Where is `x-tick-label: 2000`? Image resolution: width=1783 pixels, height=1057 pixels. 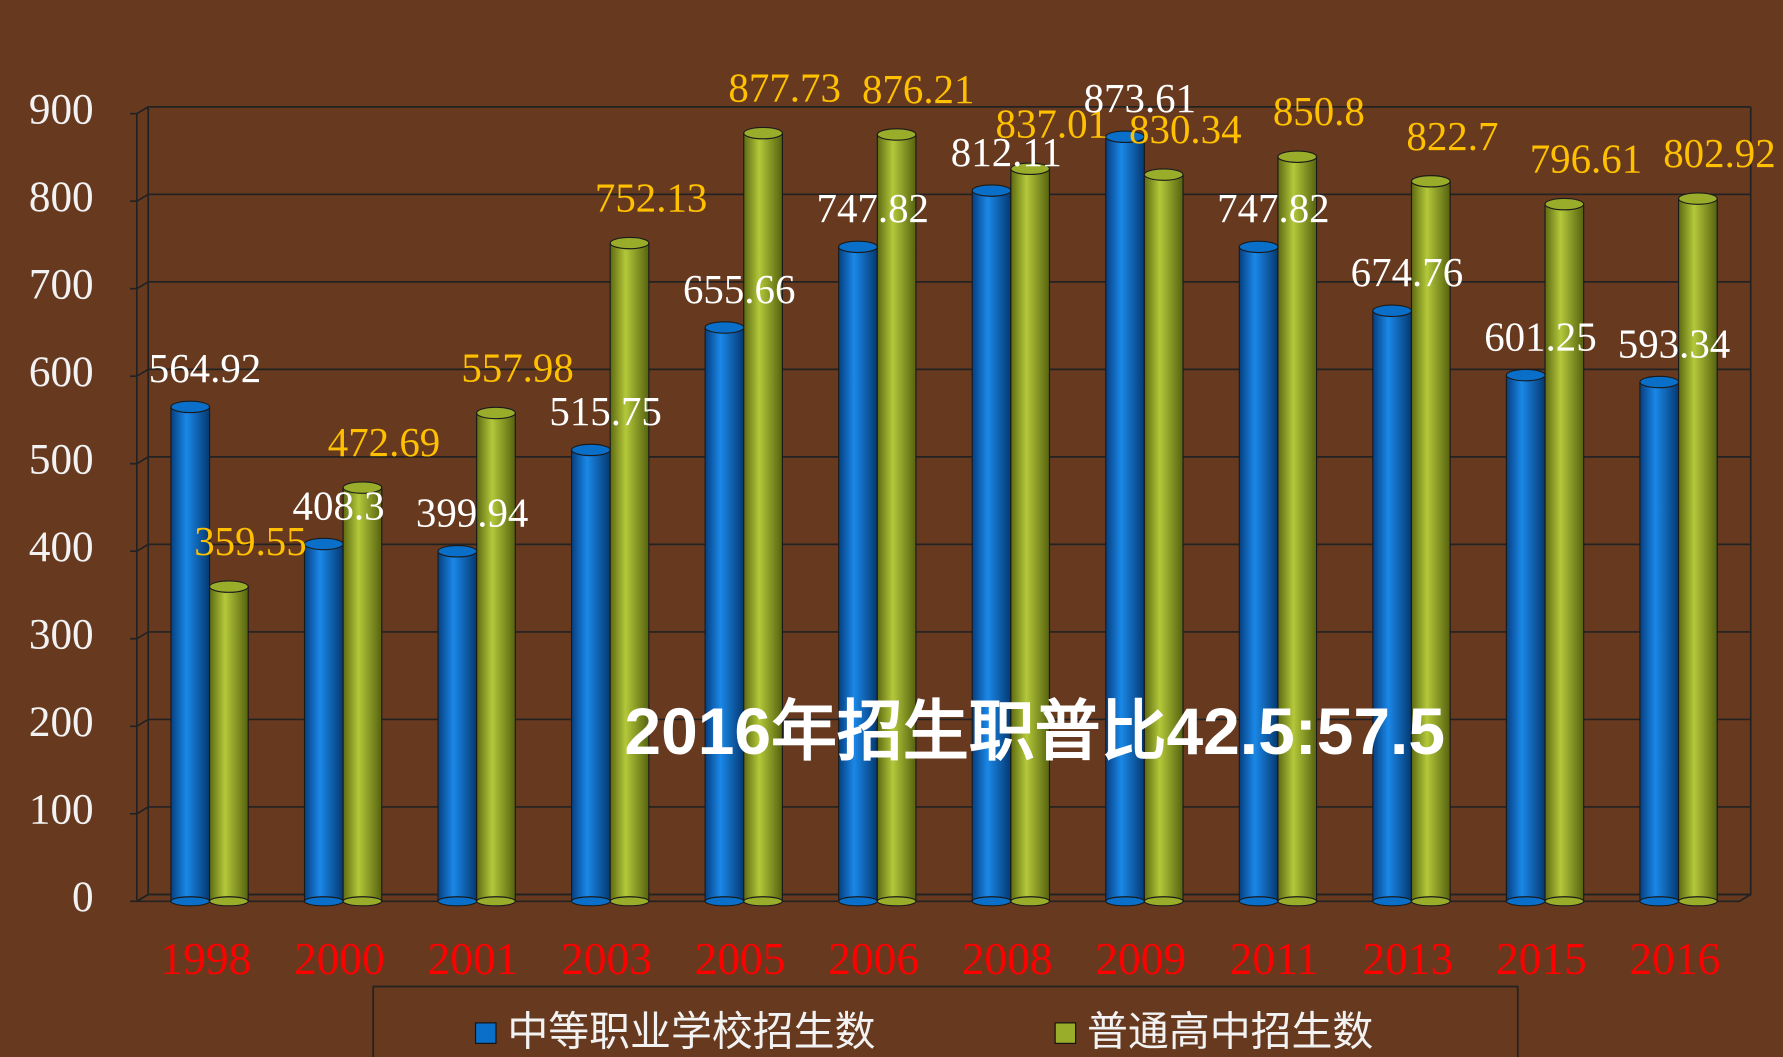 x-tick-label: 2000 is located at coordinates (339, 958).